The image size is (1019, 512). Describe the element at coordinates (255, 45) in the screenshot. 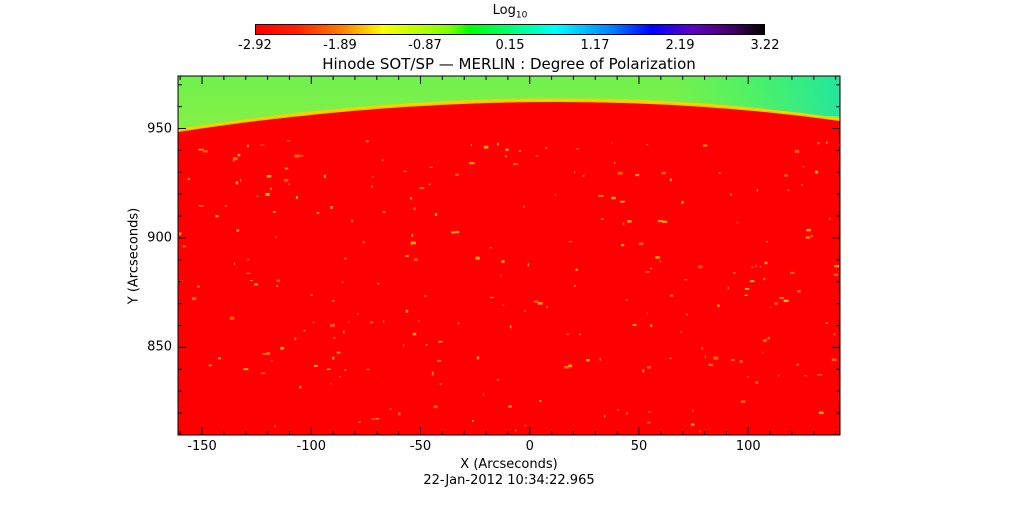

I see `colorbar-tick-label: -2.92` at that location.